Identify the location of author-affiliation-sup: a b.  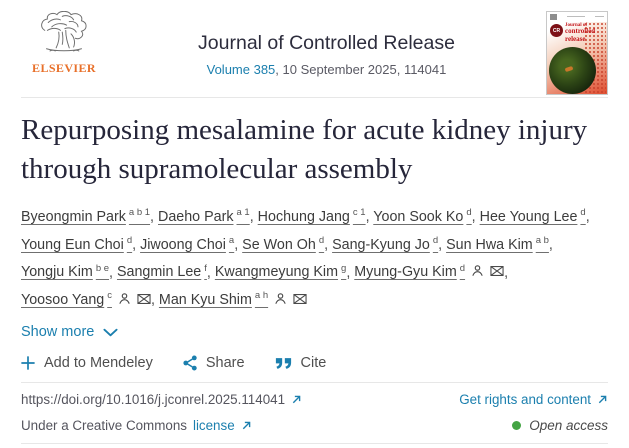
(542, 240).